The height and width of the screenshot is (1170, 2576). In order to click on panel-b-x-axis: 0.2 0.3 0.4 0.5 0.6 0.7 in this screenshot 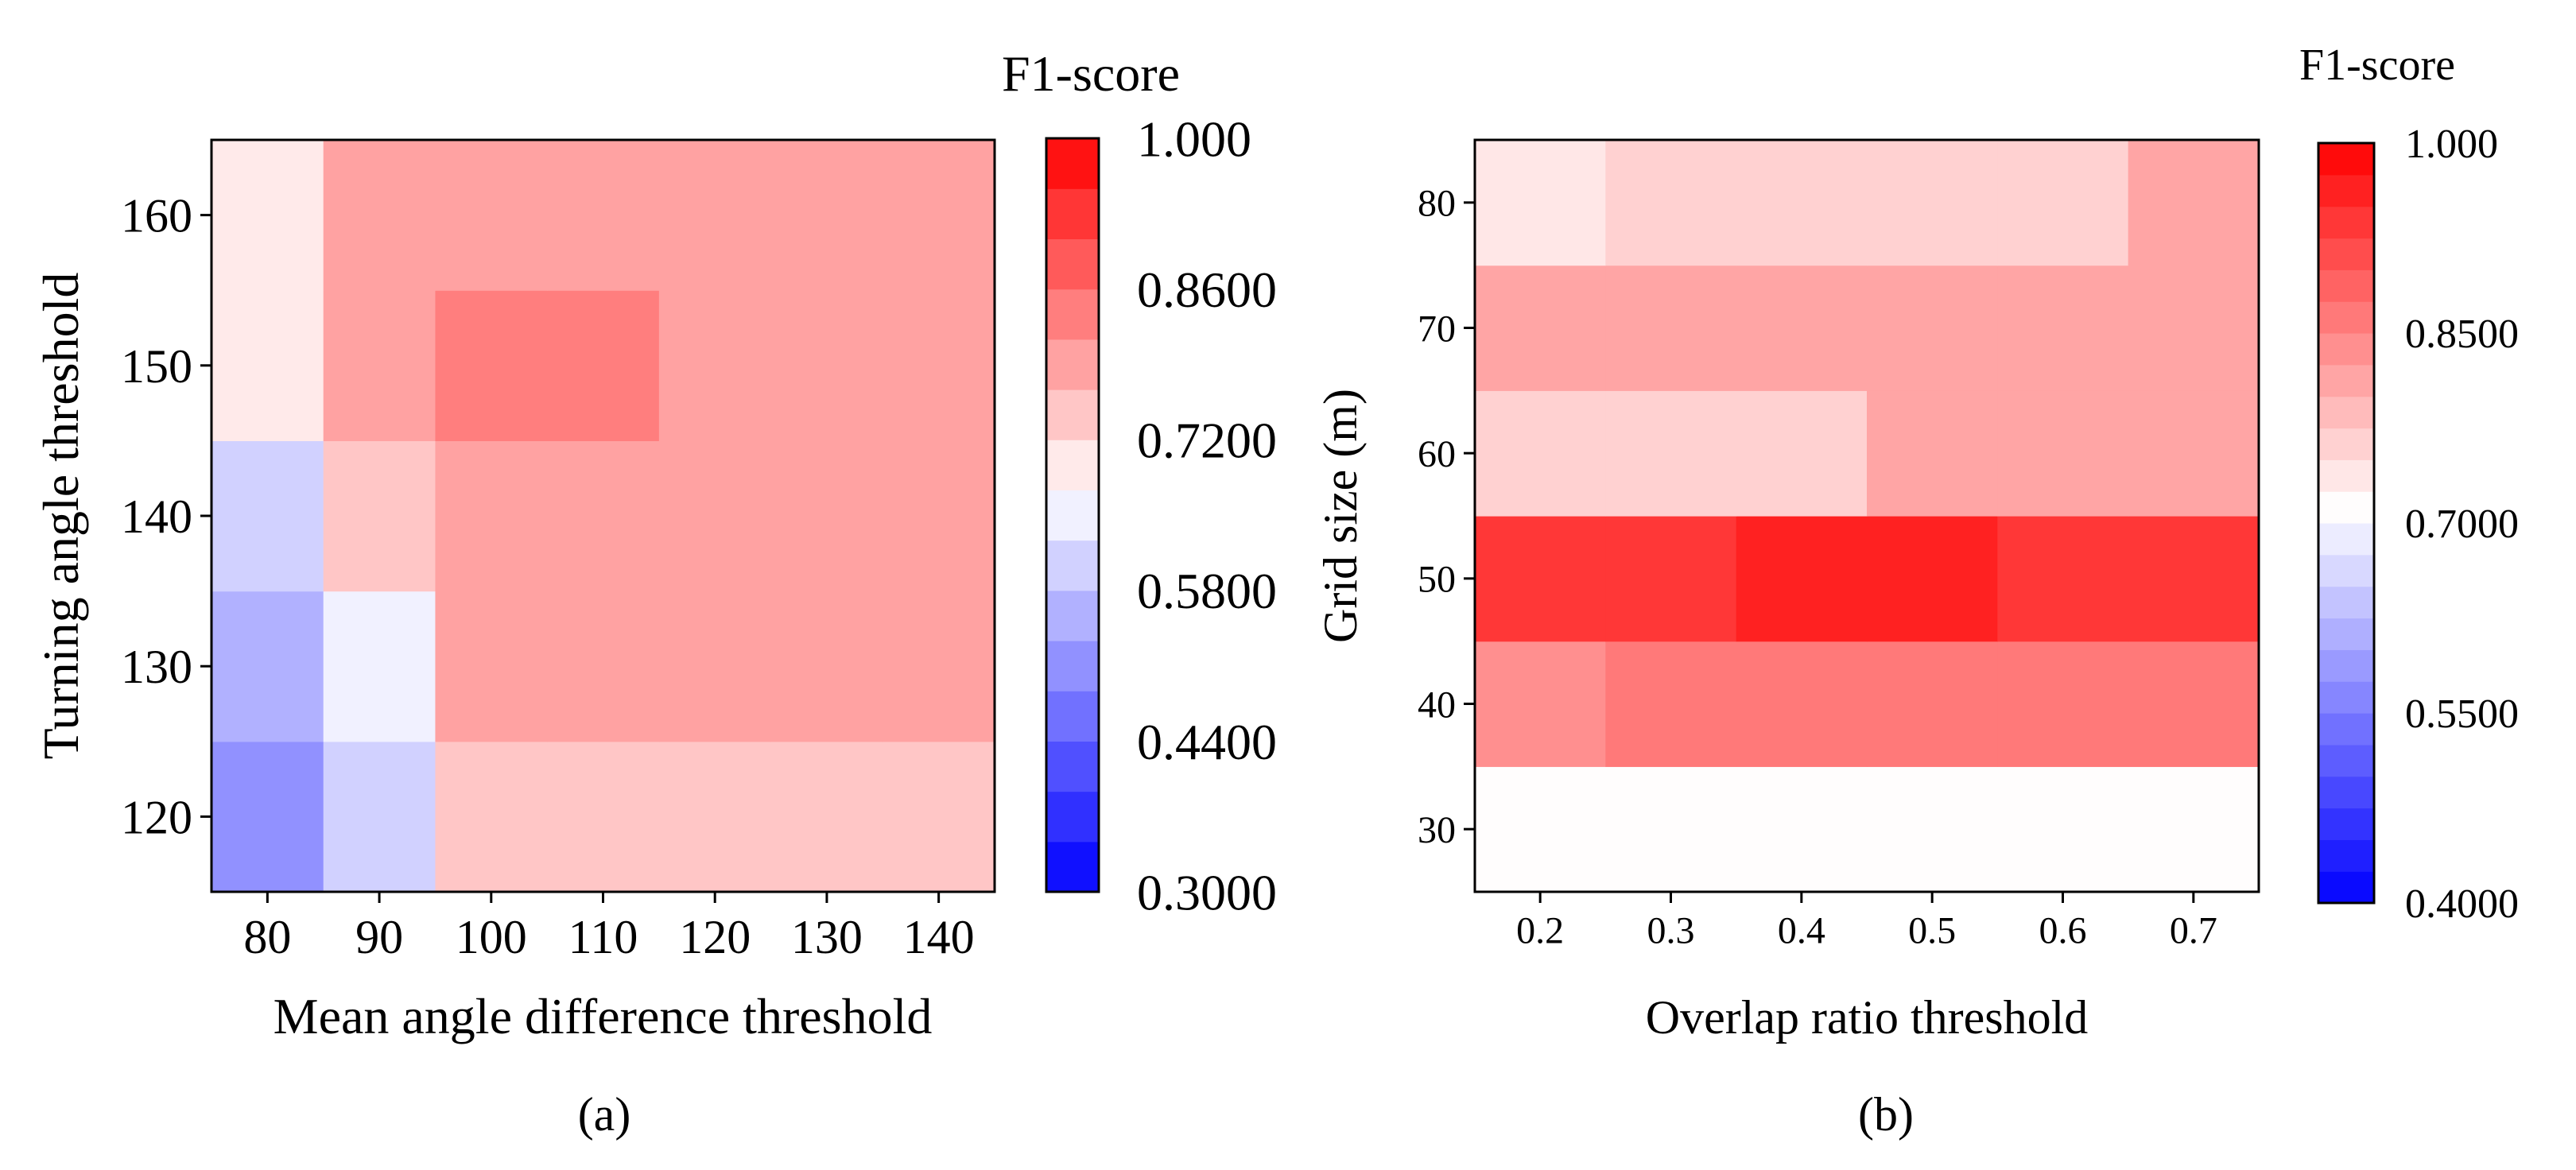, I will do `click(1866, 921)`.